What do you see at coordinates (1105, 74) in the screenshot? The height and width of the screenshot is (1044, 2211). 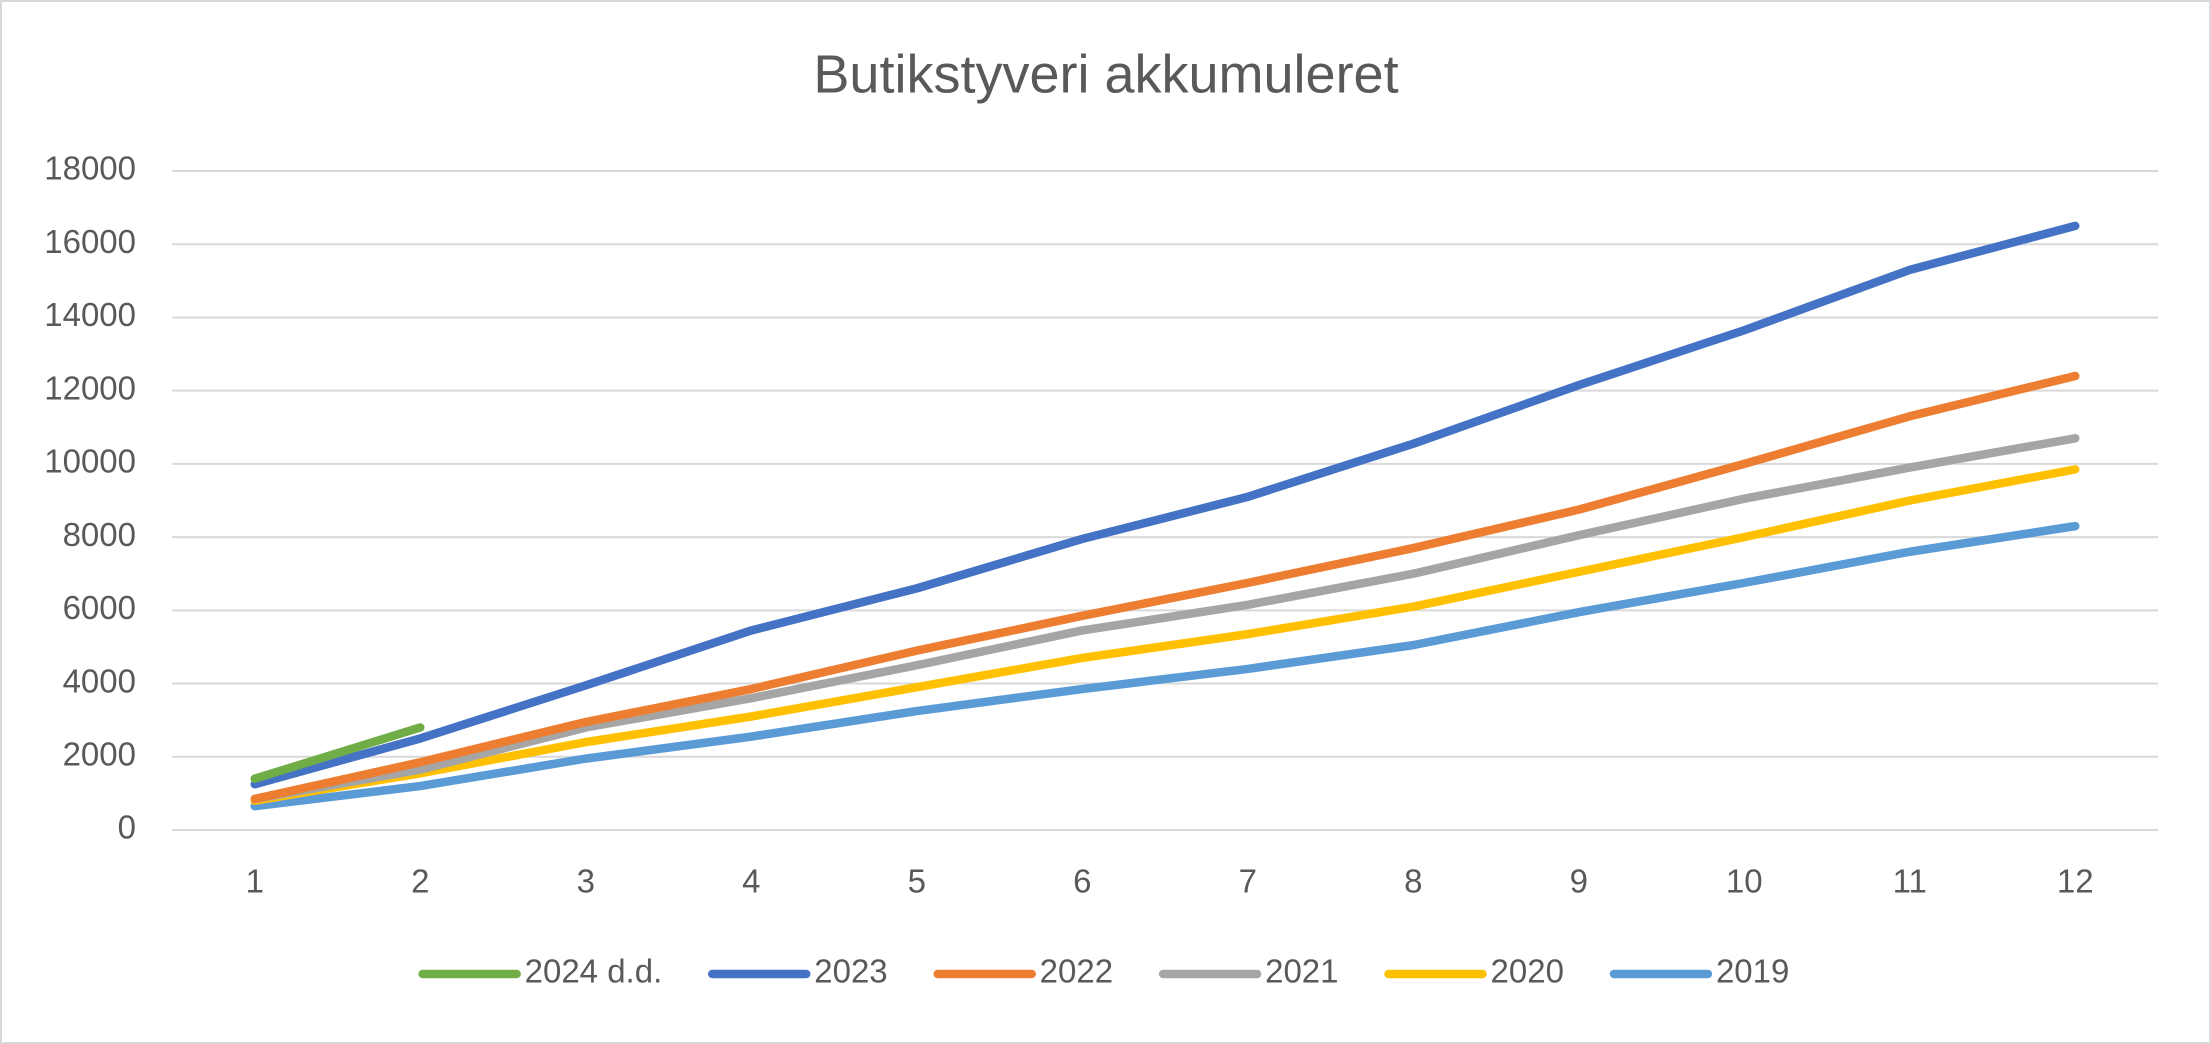 I see `chart-title: Butikstyveri akkumuleret` at bounding box center [1105, 74].